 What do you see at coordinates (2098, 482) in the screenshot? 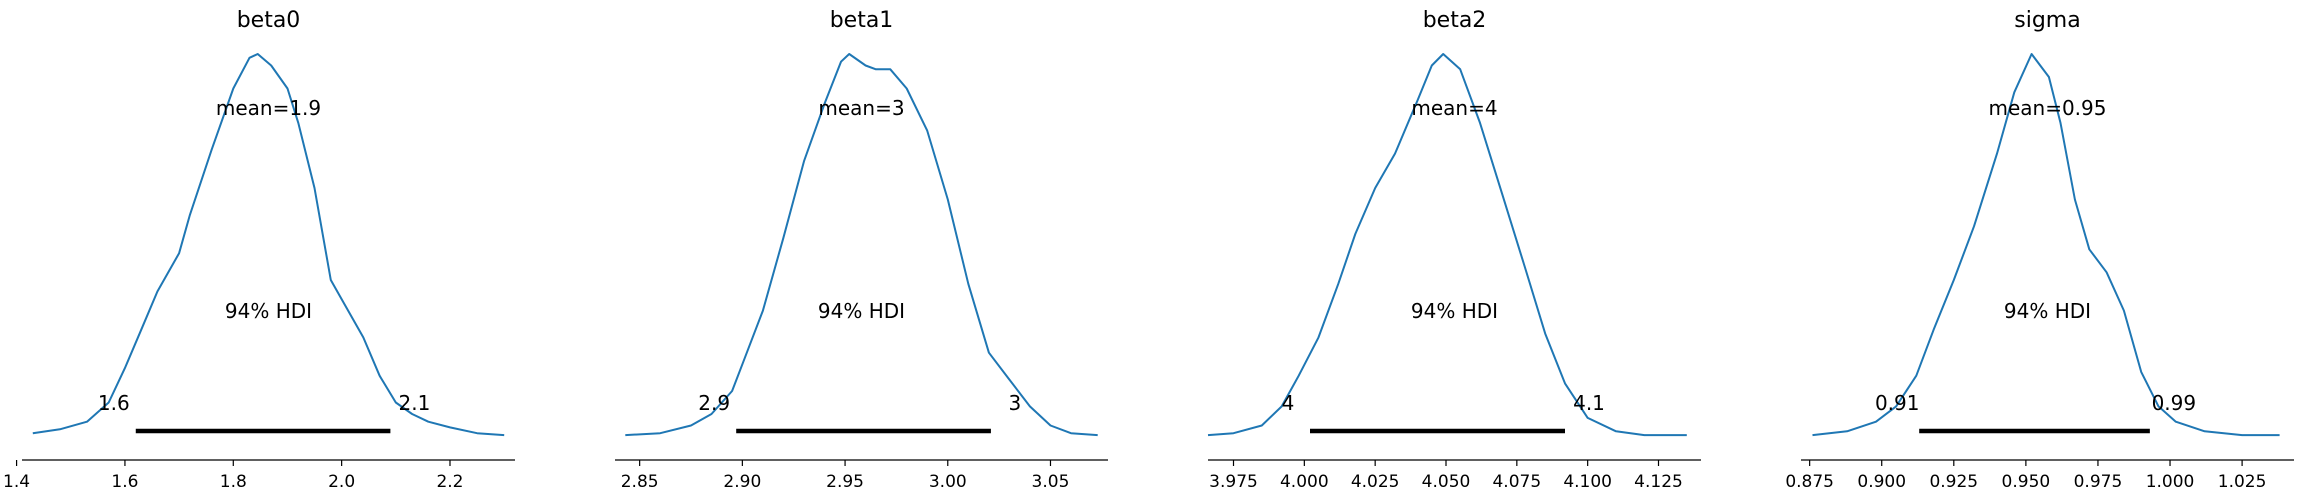
I see `x-tick-label: 0.975` at bounding box center [2098, 482].